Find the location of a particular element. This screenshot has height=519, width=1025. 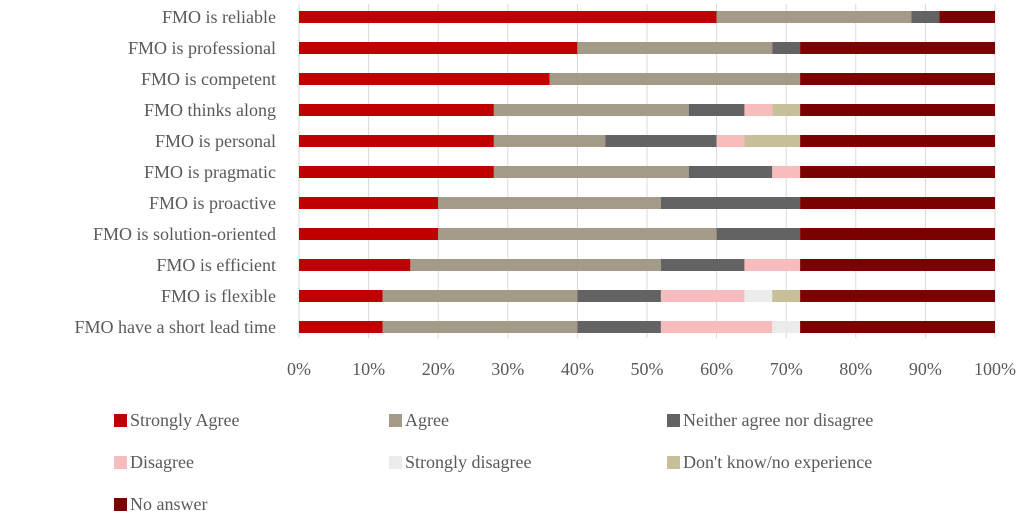

category-label: FMO is personal is located at coordinates (215, 141).